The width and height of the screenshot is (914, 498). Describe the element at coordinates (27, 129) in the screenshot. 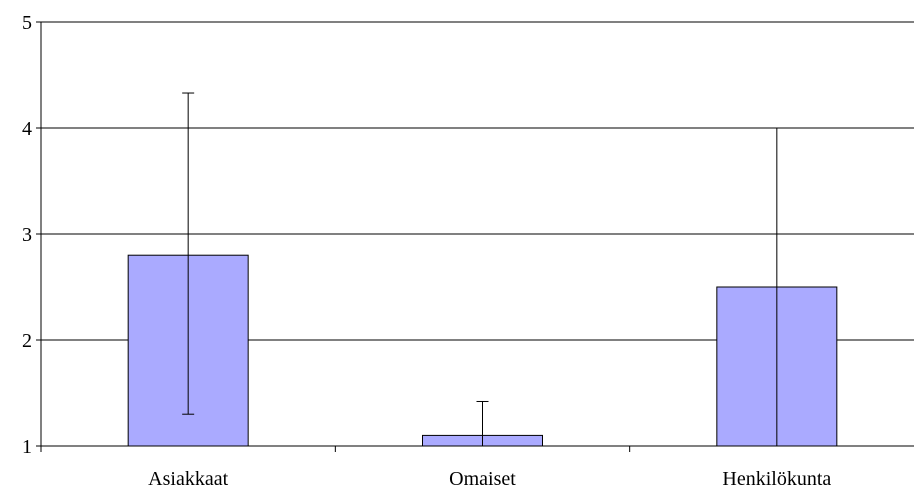

I see `y-tick-label: 4` at that location.